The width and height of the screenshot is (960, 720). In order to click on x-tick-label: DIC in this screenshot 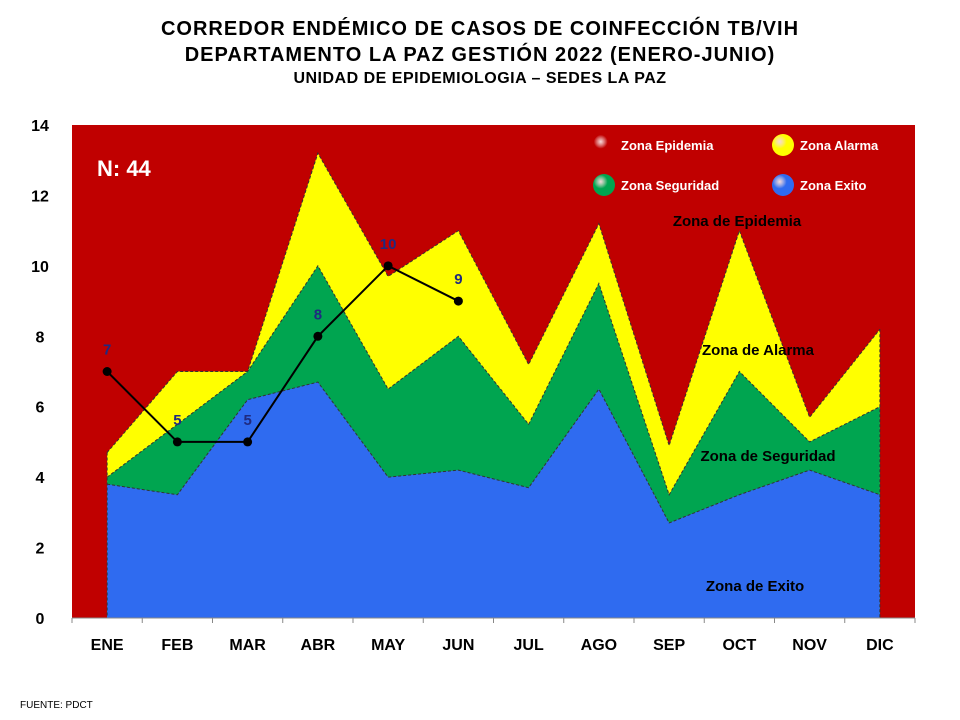, I will do `click(880, 645)`.